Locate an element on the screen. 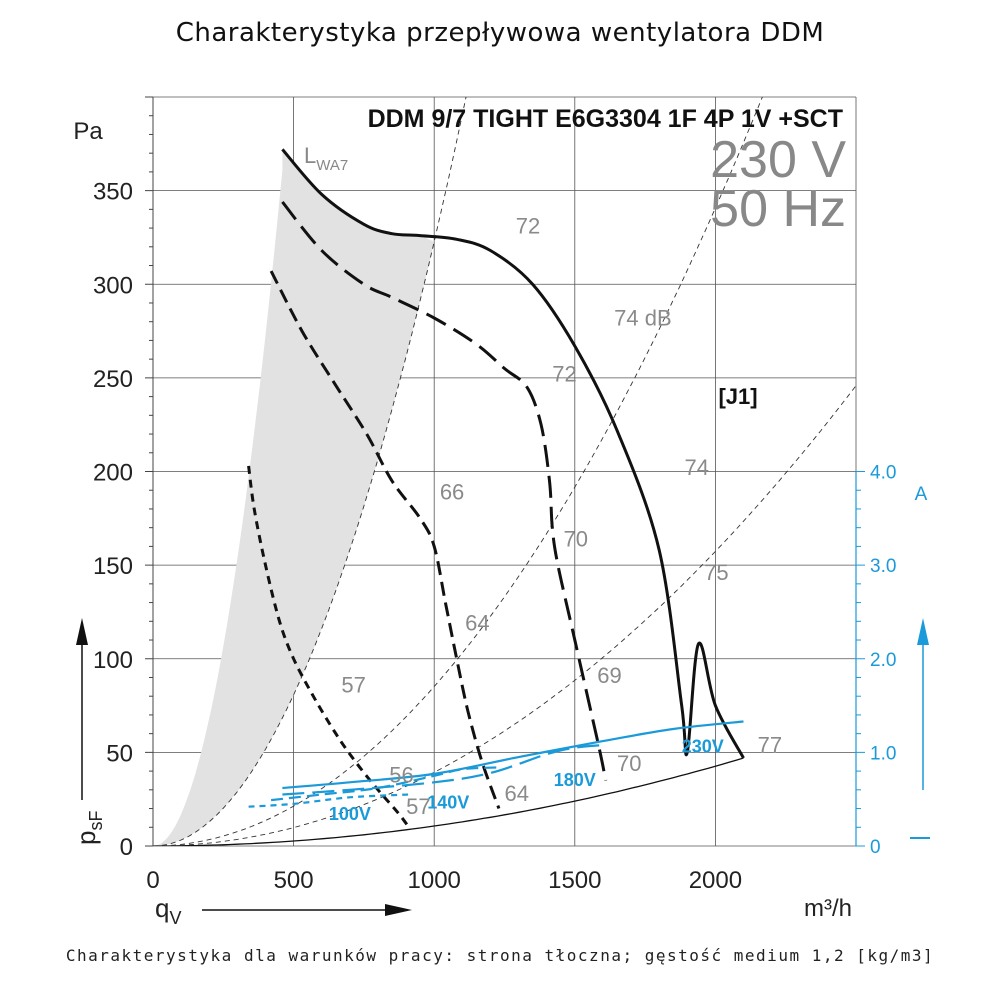  y-tick-label: 150 is located at coordinates (113, 566).